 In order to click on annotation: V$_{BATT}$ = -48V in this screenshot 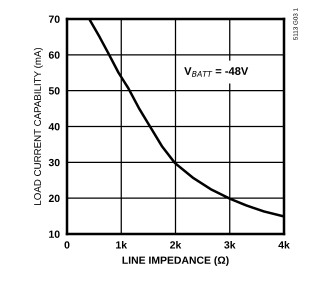, I will do `click(216, 72)`.